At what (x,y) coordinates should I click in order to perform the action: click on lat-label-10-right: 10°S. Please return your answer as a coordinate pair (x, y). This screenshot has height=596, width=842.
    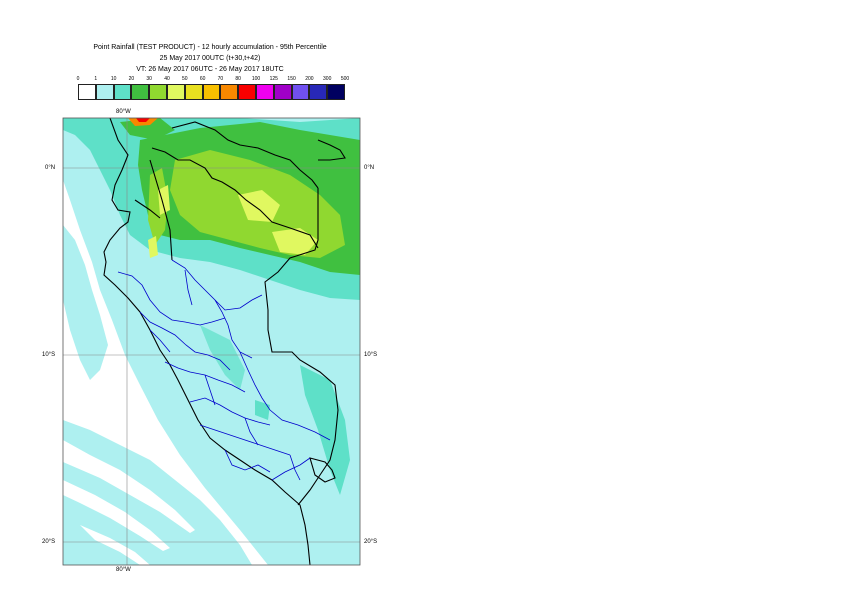
    Looking at the image, I should click on (371, 355).